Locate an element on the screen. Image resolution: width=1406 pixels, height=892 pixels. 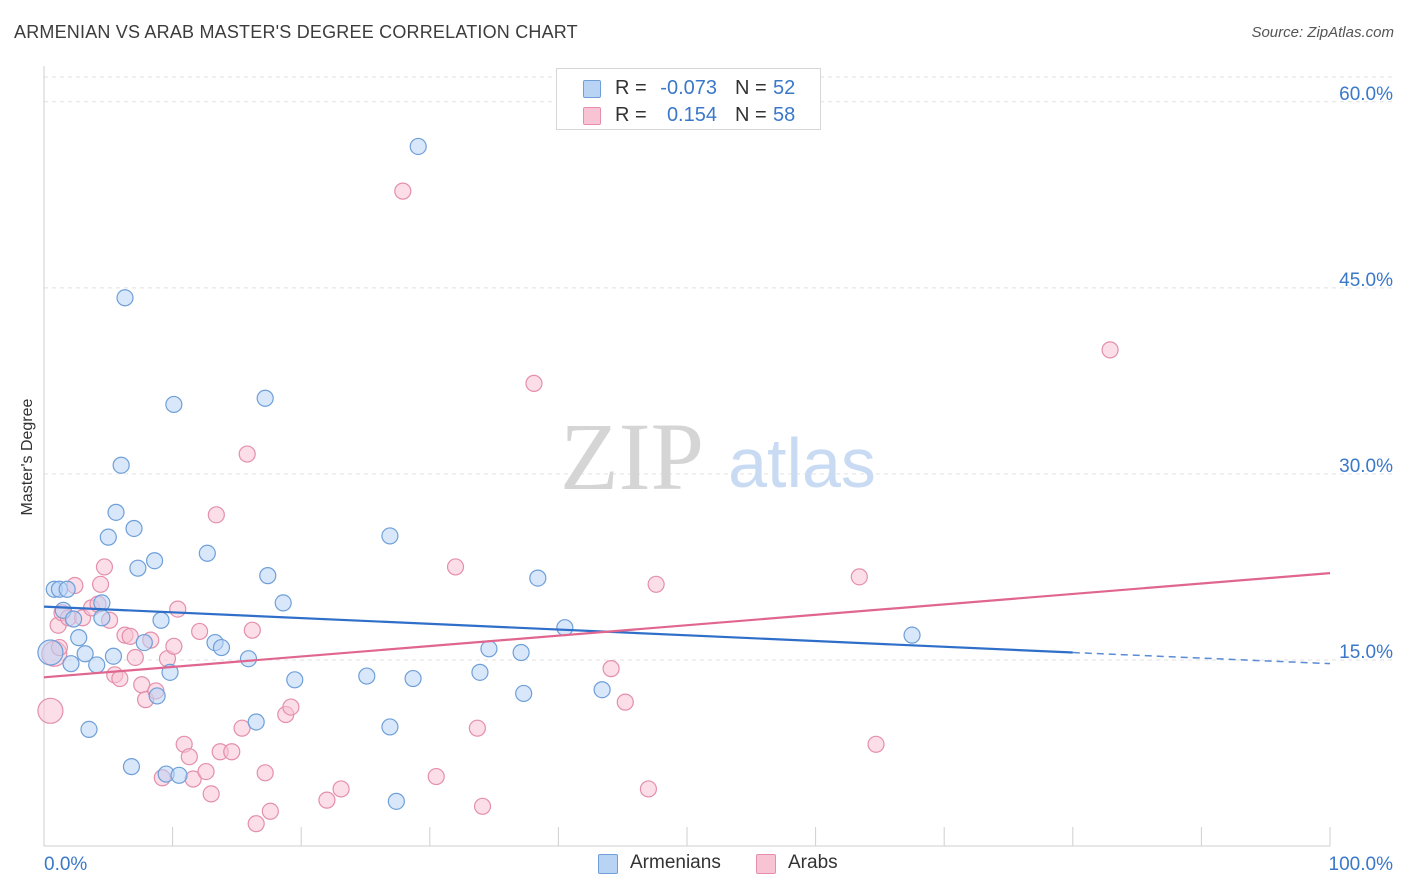
y-tick-label: 60.0% is located at coordinates (1366, 94).